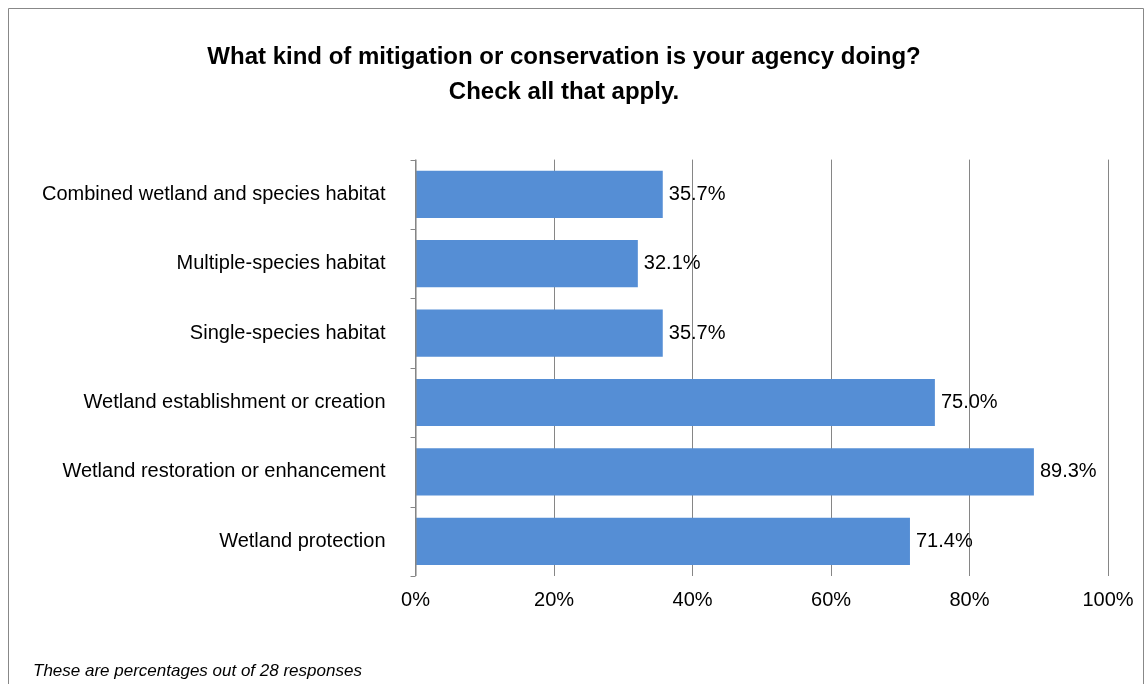  Describe the element at coordinates (969, 401) in the screenshot. I see `data-label: 75.0%` at that location.